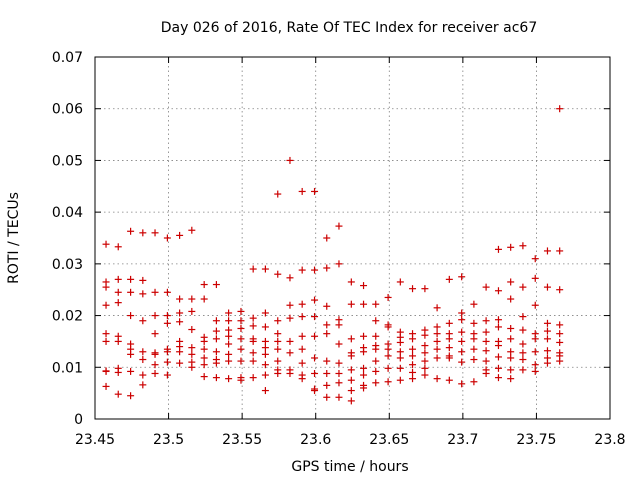 This screenshot has width=640, height=480. Describe the element at coordinates (67, 368) in the screenshot. I see `y-tick-label: 0.01` at that location.